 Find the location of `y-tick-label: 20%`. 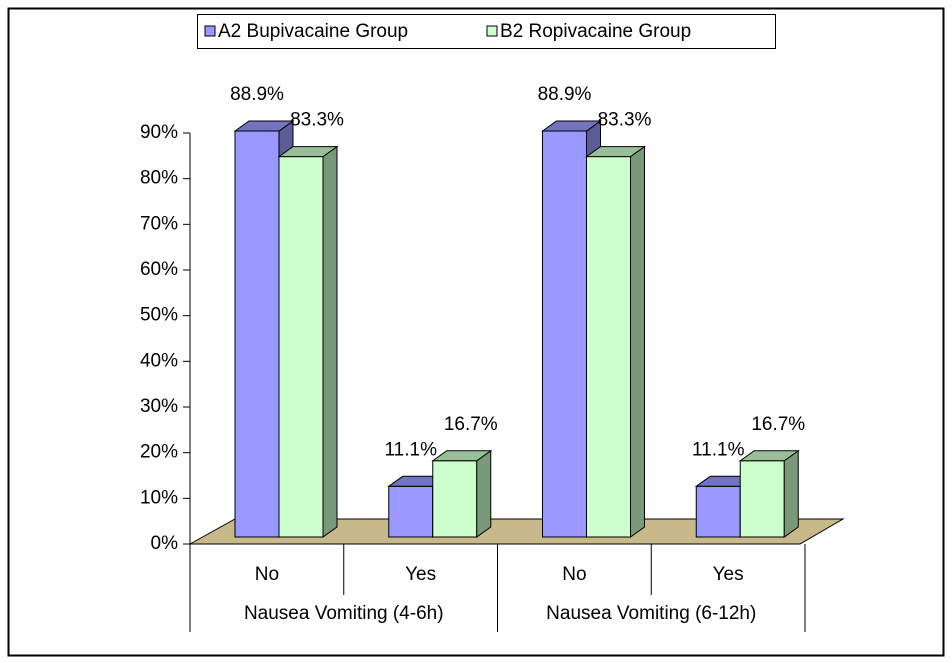

y-tick-label: 20% is located at coordinates (159, 452).